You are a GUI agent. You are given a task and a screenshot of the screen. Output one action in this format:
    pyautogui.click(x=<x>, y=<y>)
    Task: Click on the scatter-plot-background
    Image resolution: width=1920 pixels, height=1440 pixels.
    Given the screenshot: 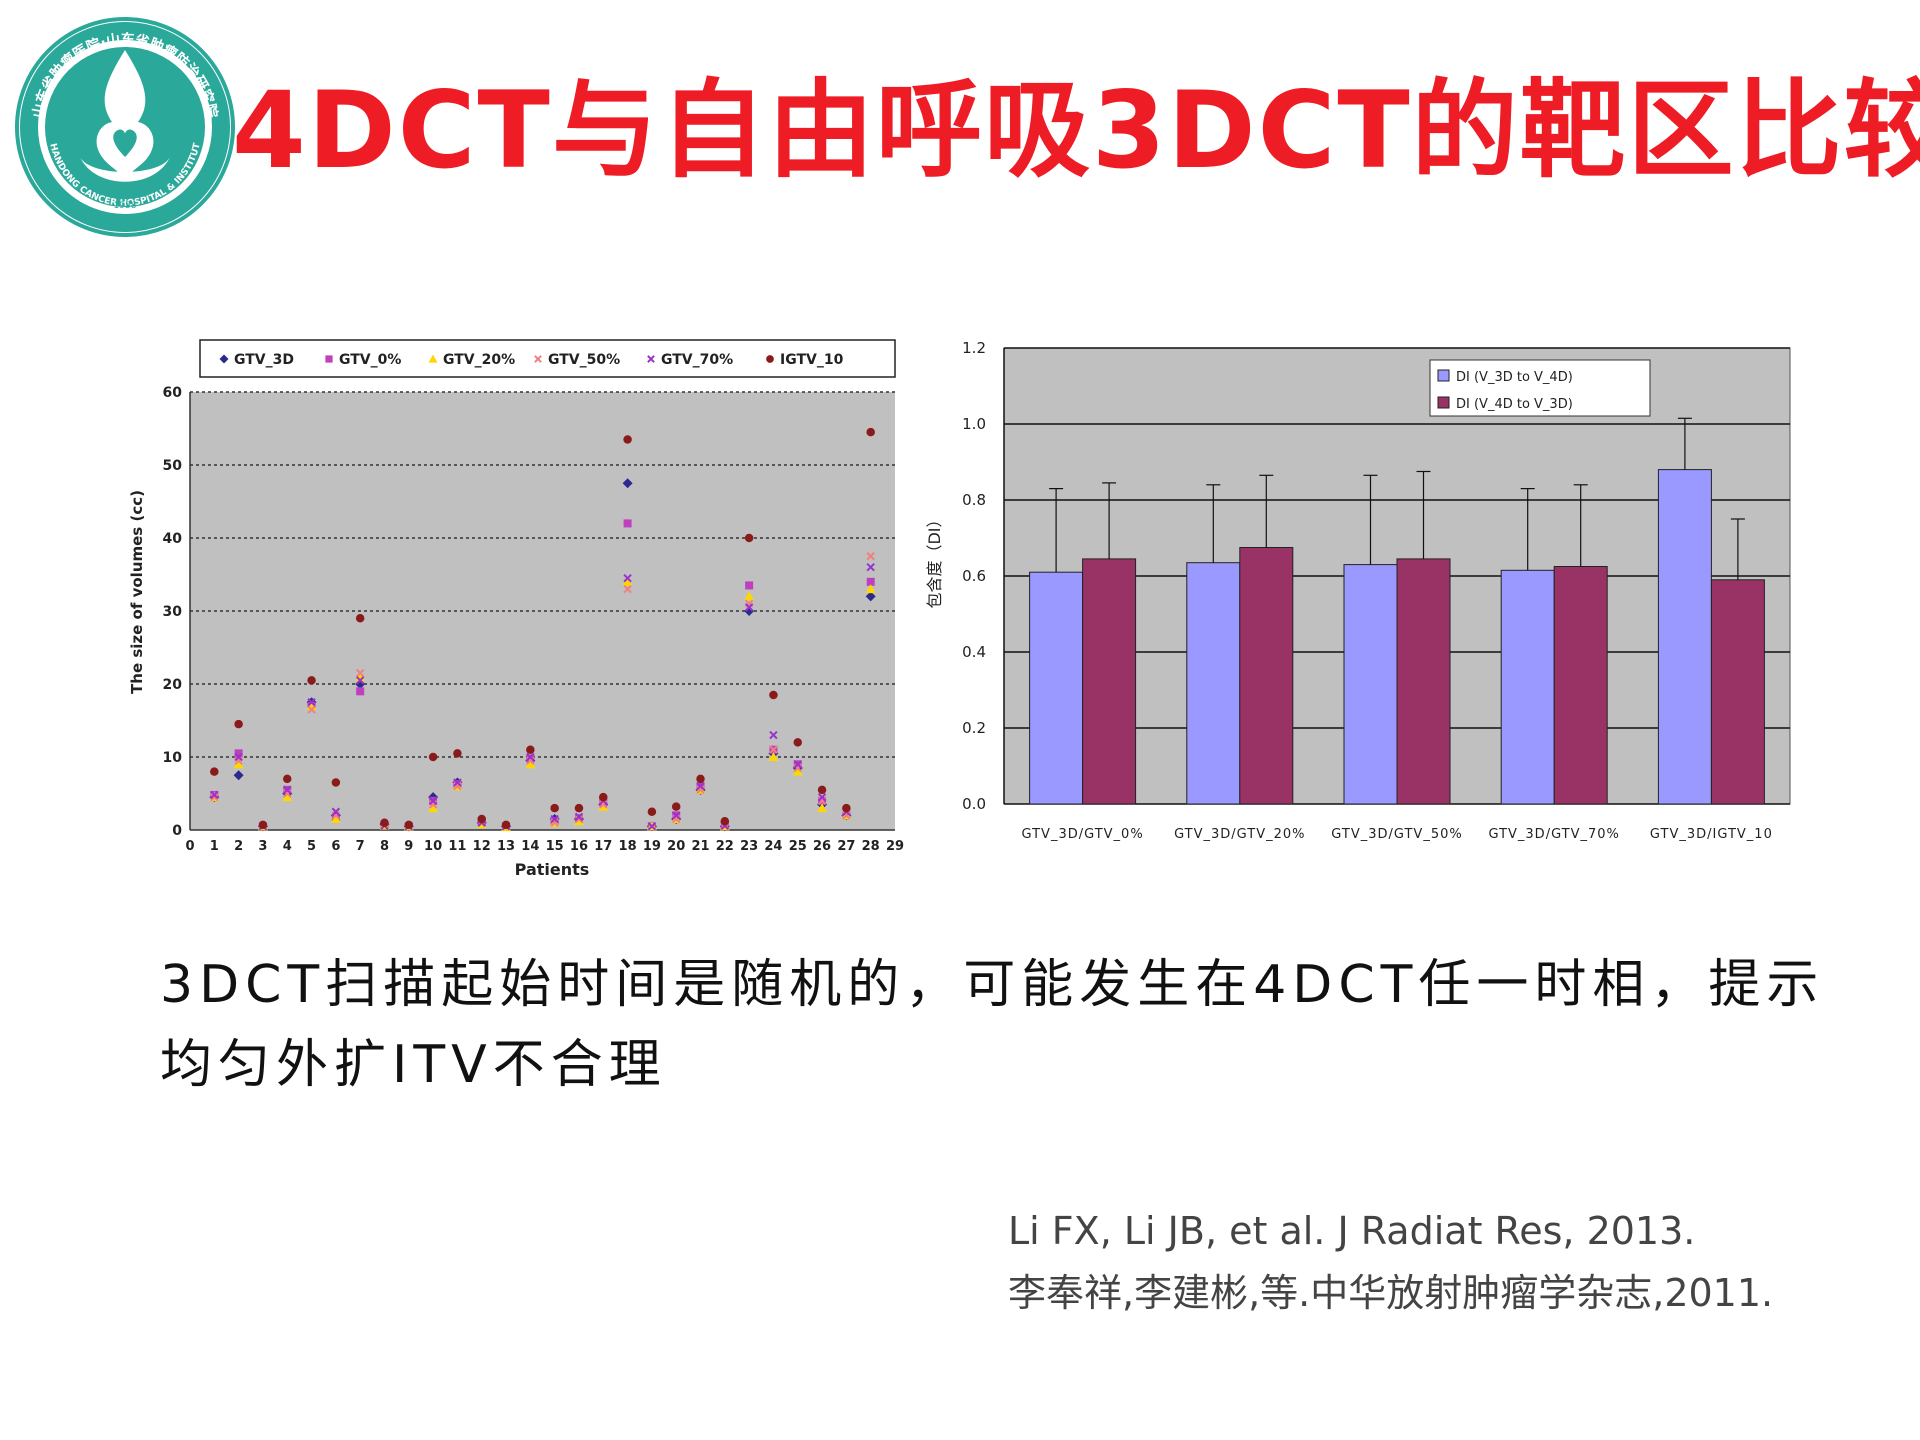 What is the action you would take?
    pyautogui.click(x=542, y=611)
    